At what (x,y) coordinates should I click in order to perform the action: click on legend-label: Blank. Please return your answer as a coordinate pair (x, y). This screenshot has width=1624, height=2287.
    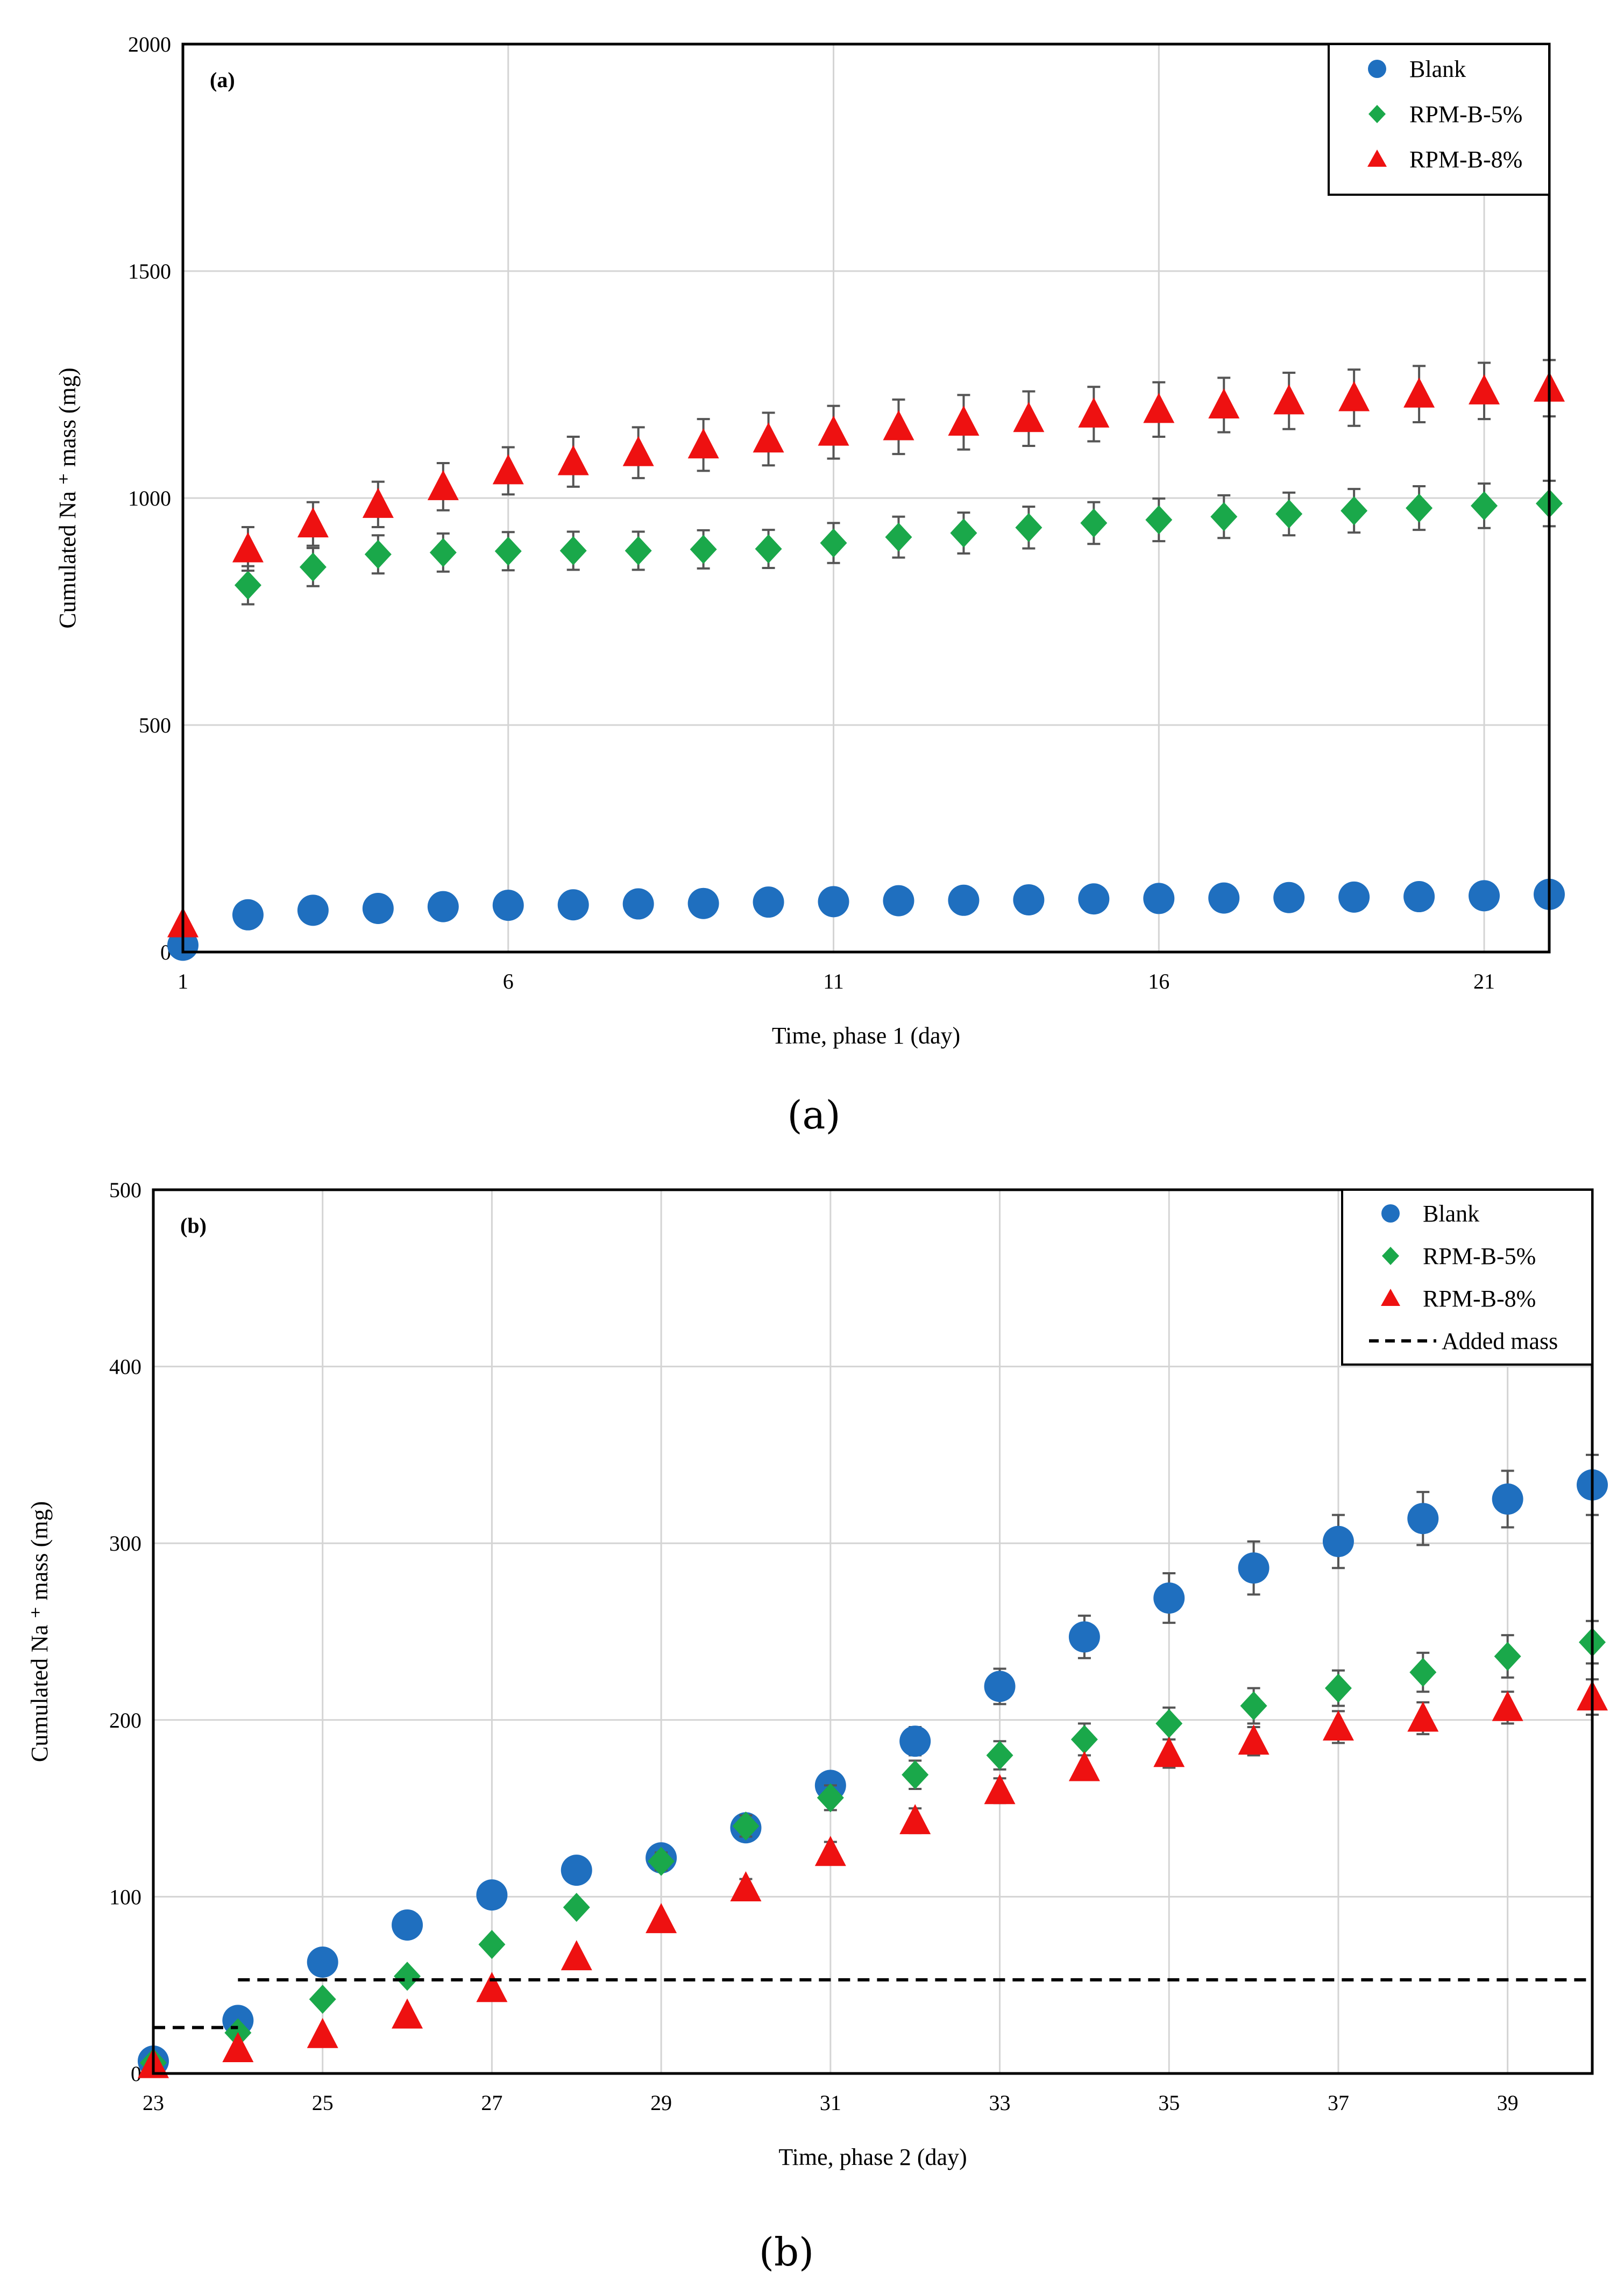
    Looking at the image, I should click on (1438, 69).